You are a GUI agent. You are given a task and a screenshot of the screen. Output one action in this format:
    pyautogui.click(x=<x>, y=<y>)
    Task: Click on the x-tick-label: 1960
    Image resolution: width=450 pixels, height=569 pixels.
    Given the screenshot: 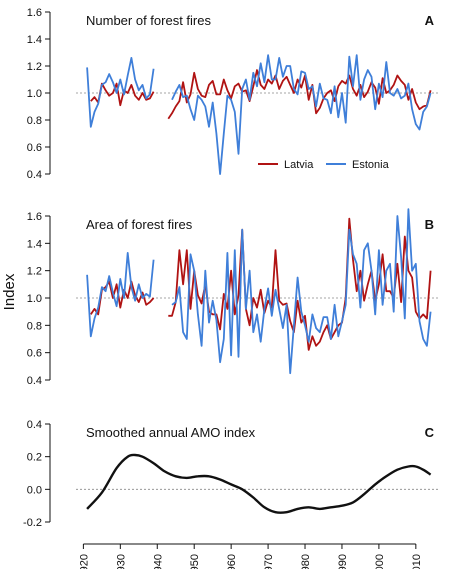 What is the action you would take?
    pyautogui.click(x=232, y=561)
    